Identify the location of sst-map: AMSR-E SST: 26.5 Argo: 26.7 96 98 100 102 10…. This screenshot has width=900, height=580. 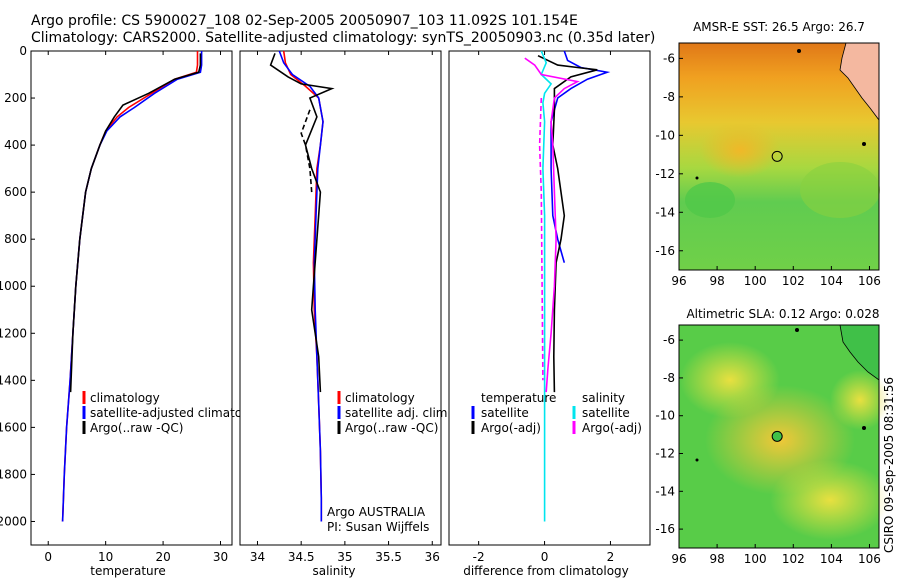
(768, 154).